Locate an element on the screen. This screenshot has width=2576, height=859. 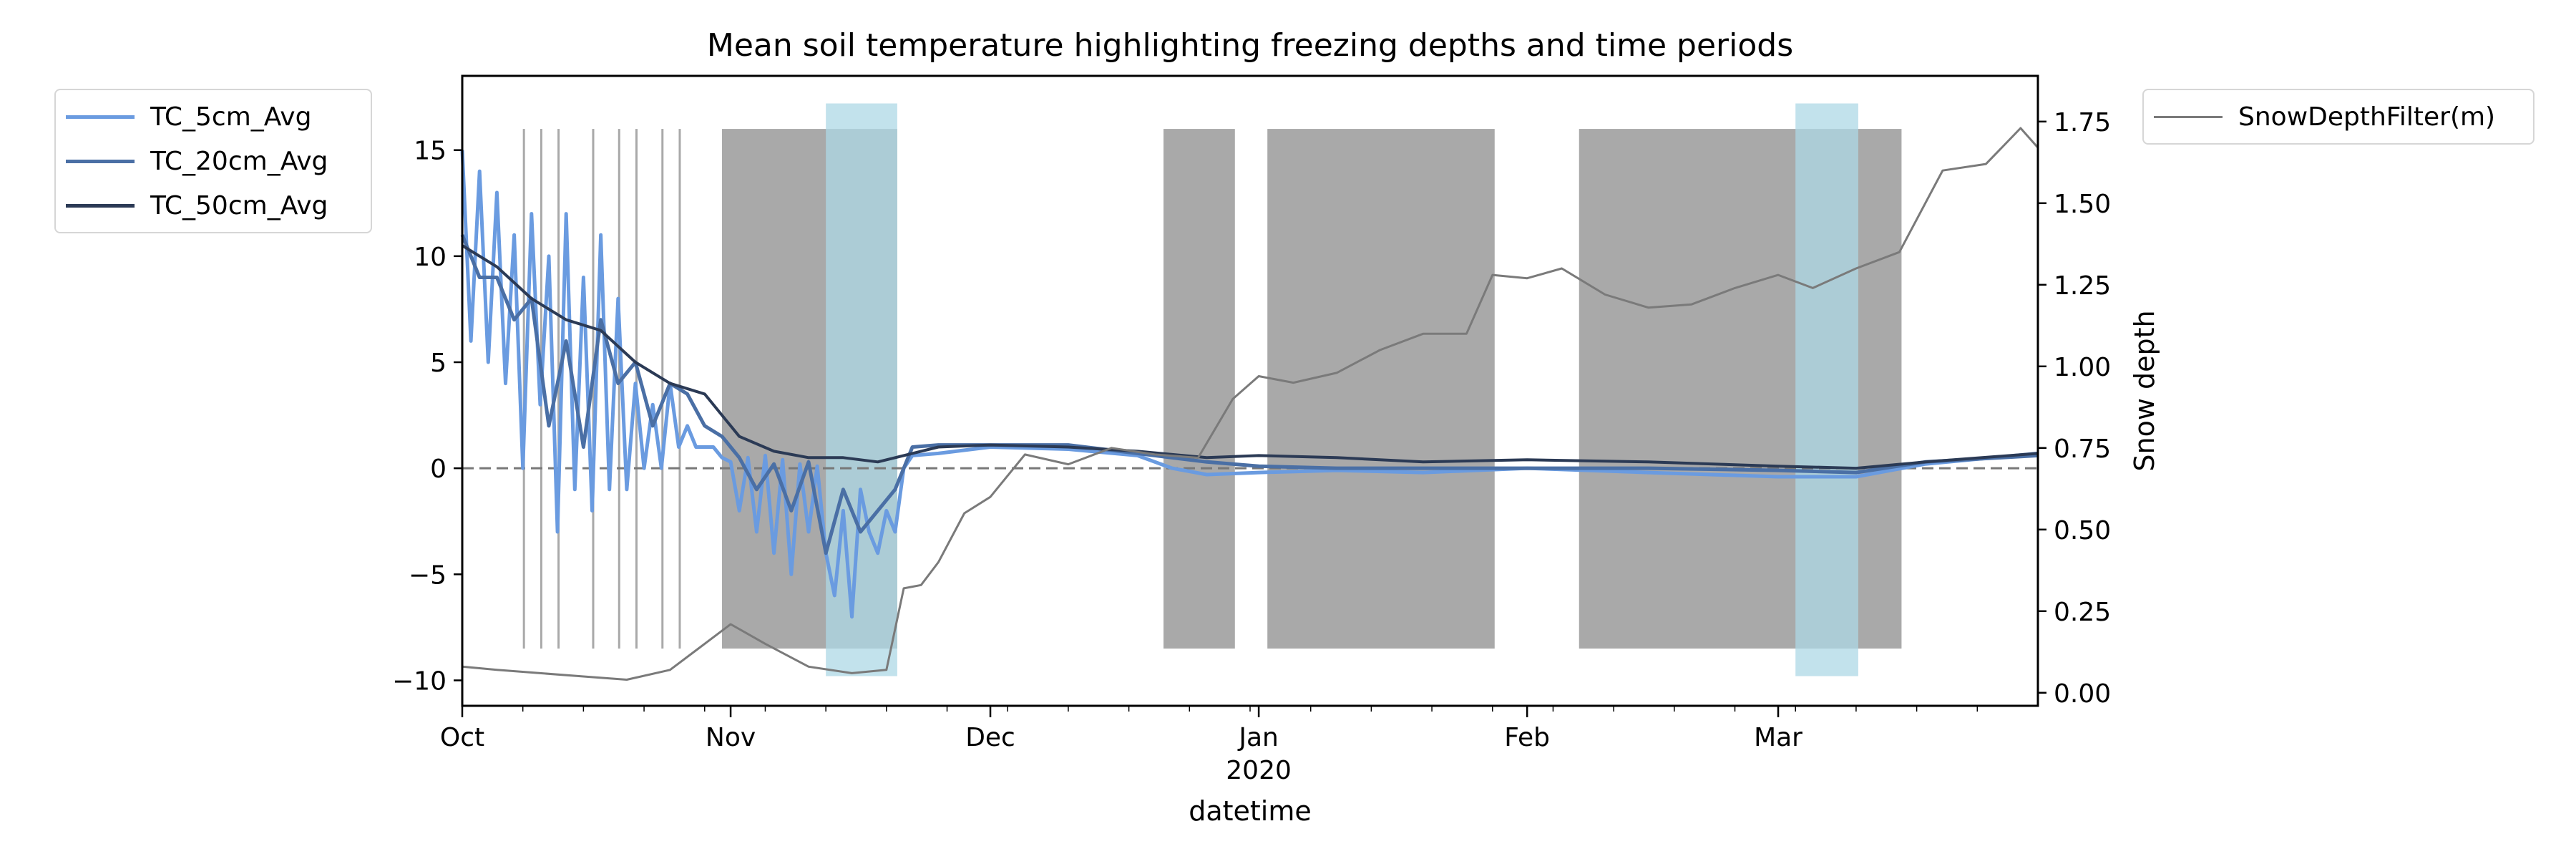
deep-freeze-period-band is located at coordinates (1826, 389).